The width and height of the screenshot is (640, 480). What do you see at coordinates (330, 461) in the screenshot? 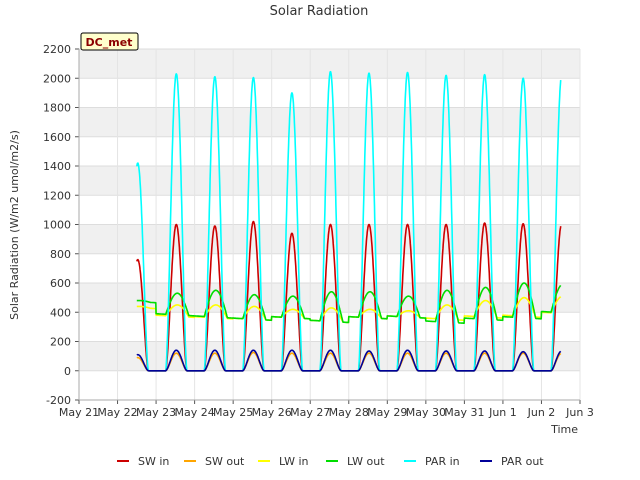
I see `legend: SW in SW out LW in LW out PAR in PAR out` at bounding box center [330, 461].